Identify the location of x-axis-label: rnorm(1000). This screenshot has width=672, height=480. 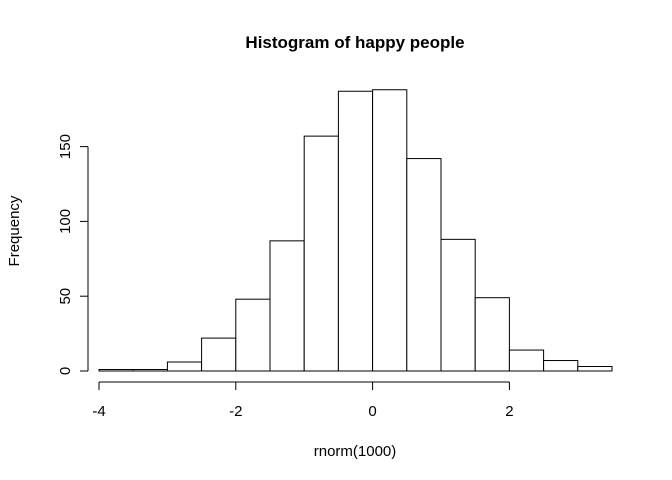
(355, 451).